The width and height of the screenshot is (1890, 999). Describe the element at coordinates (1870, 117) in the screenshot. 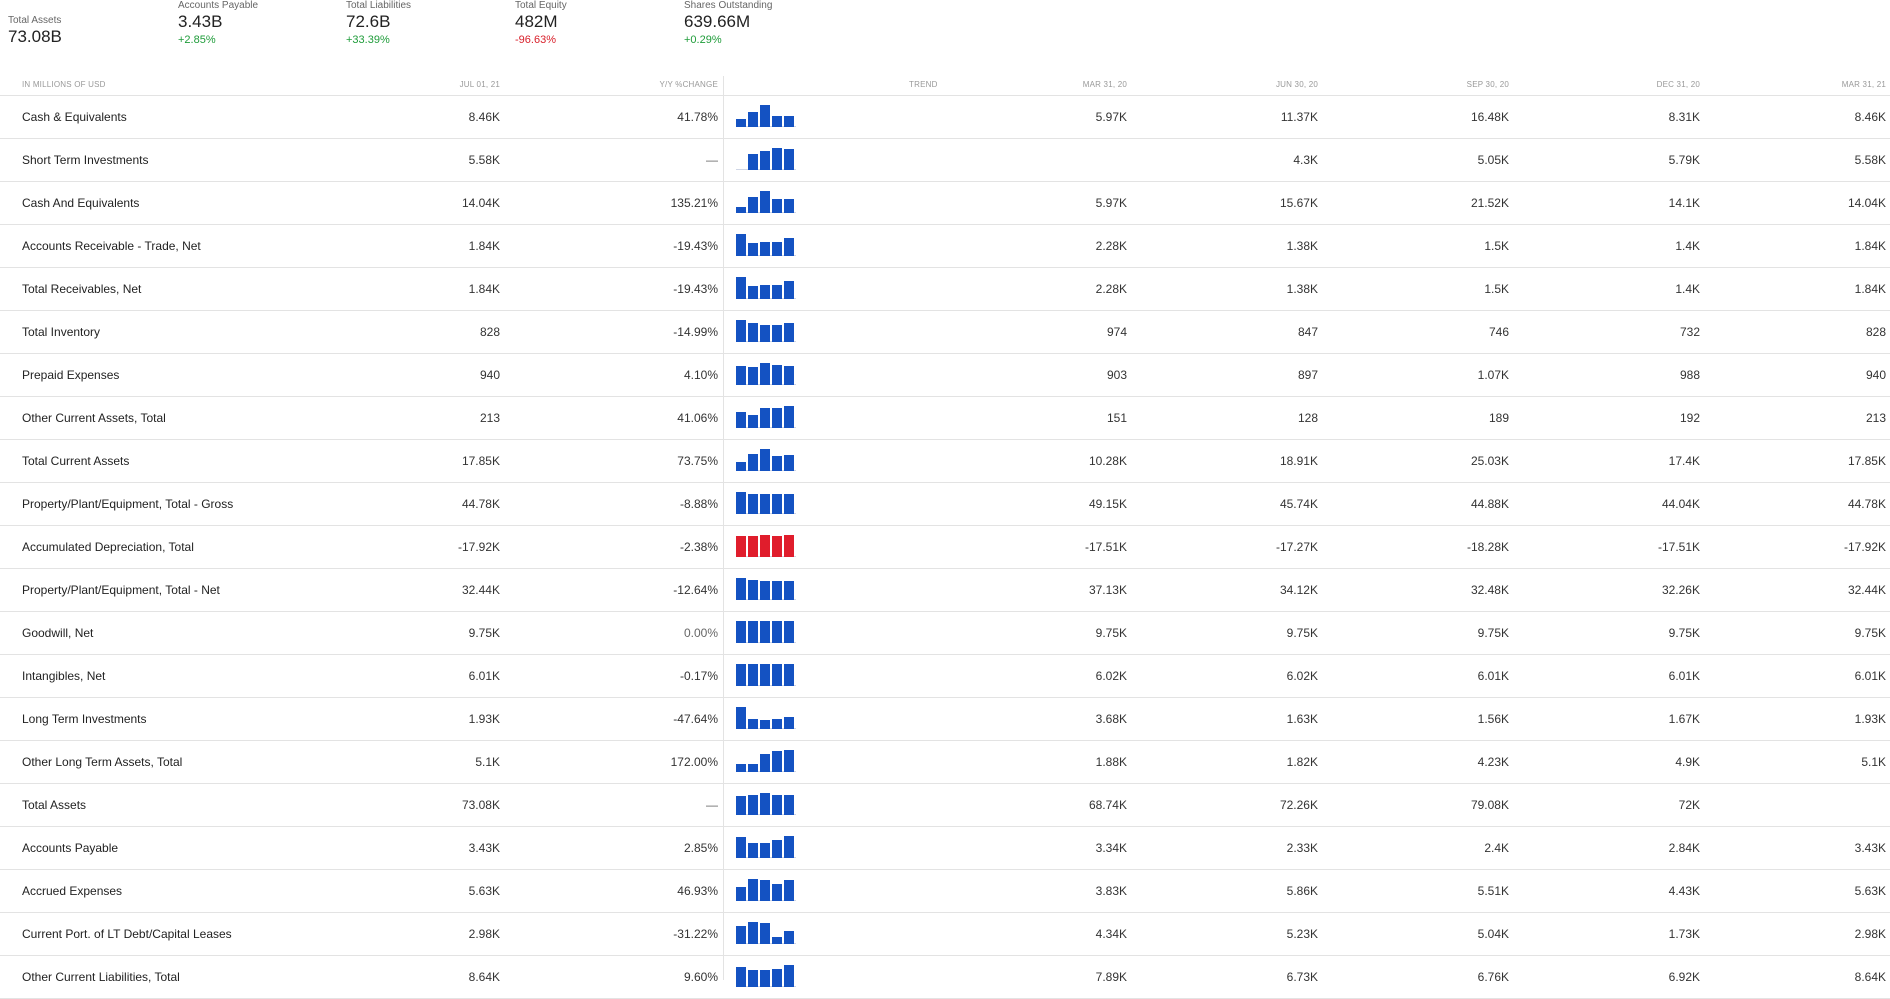

I see `period-value: 8.46K` at that location.